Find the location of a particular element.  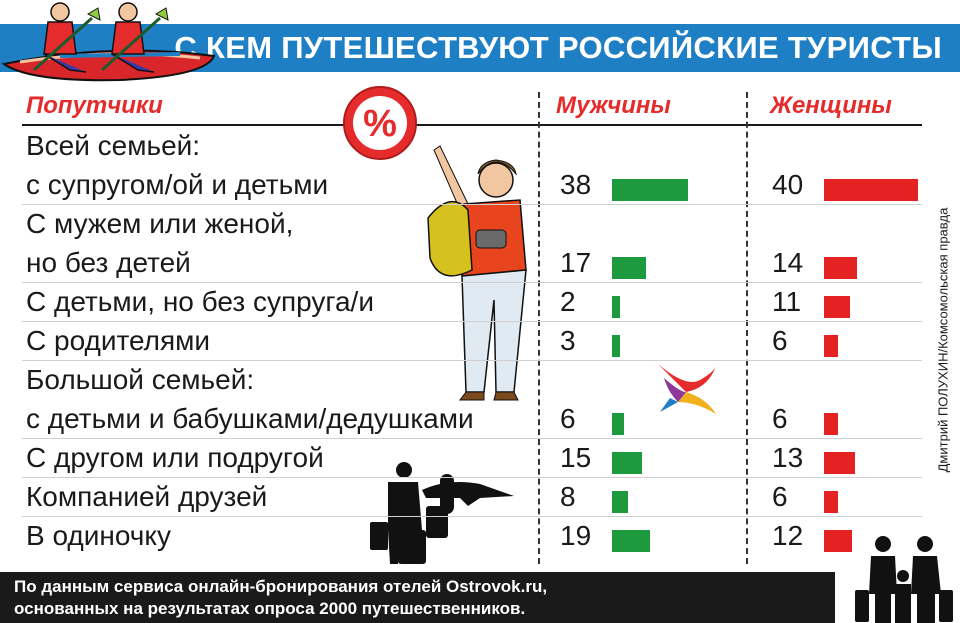

men-value: 6 is located at coordinates (568, 418).